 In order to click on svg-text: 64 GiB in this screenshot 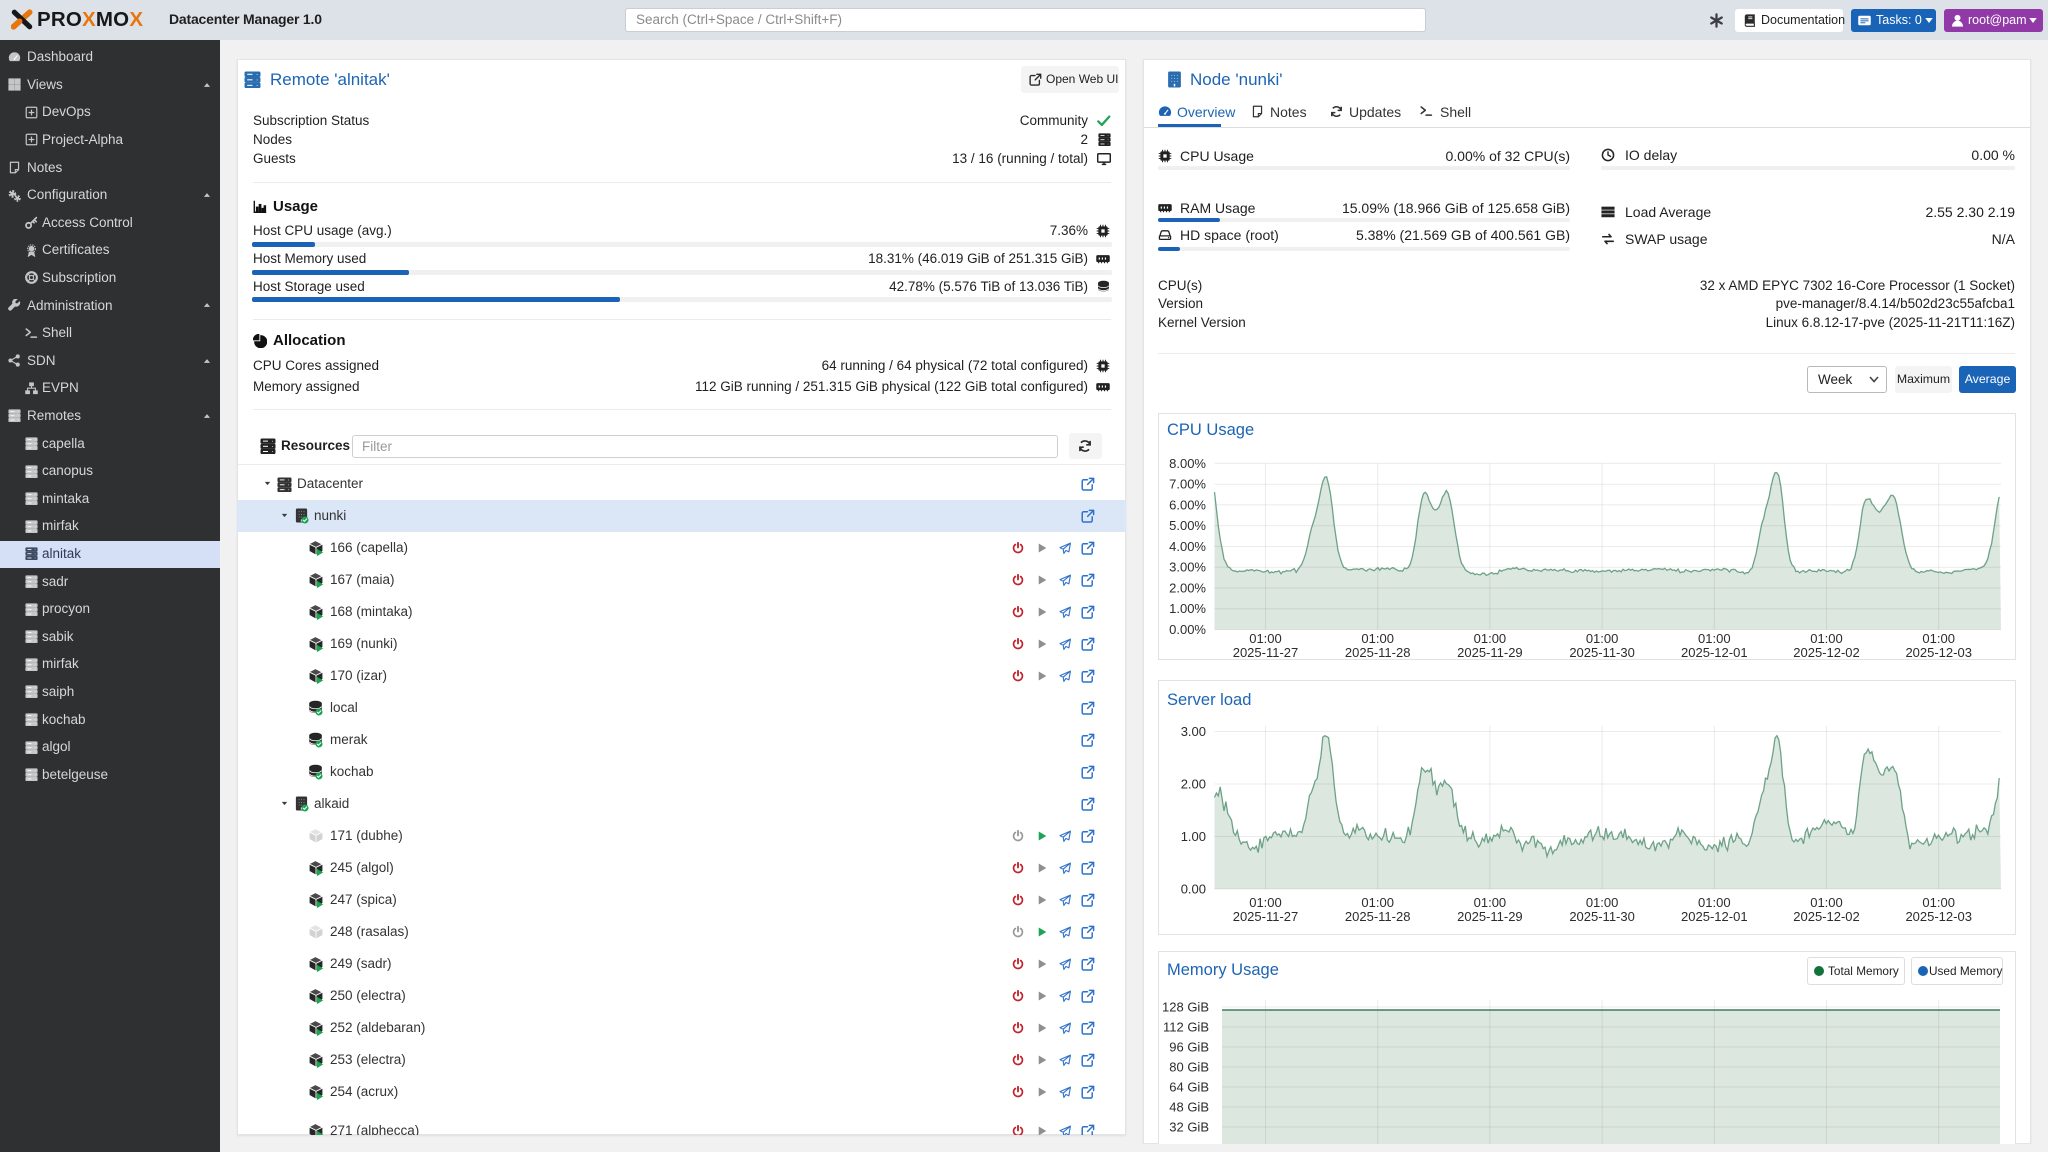, I will do `click(1189, 1087)`.